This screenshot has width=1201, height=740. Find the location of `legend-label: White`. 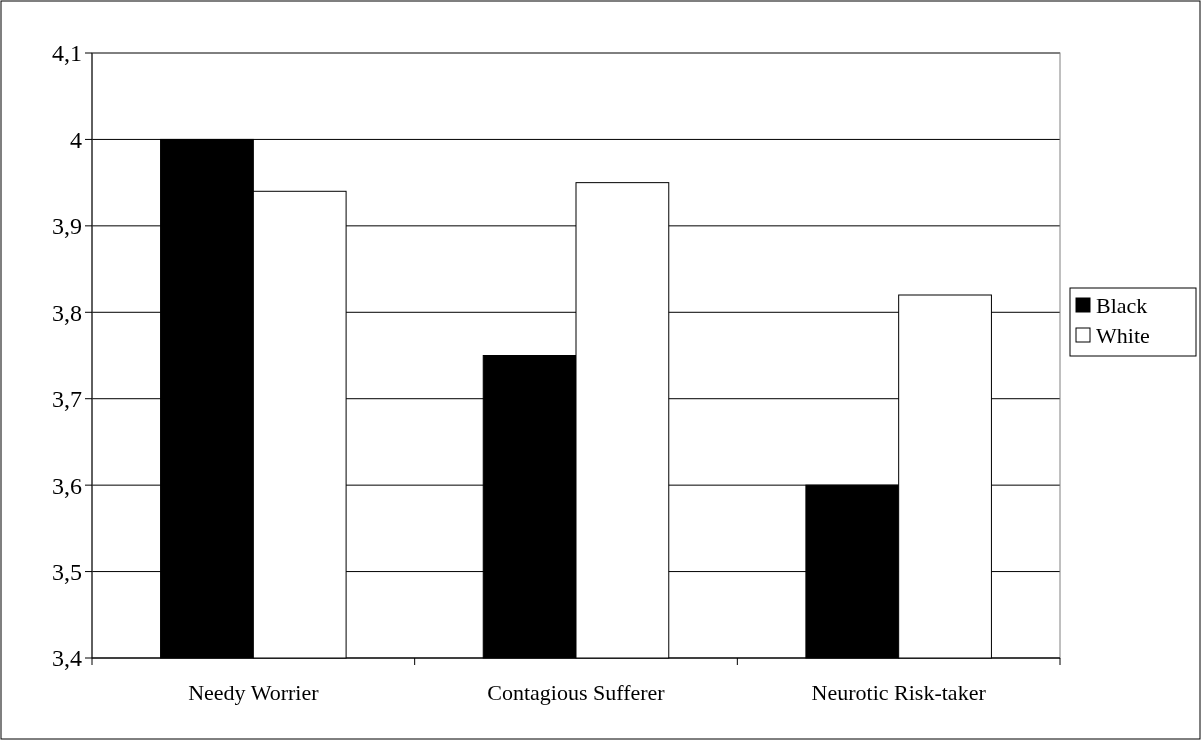

legend-label: White is located at coordinates (1123, 335).